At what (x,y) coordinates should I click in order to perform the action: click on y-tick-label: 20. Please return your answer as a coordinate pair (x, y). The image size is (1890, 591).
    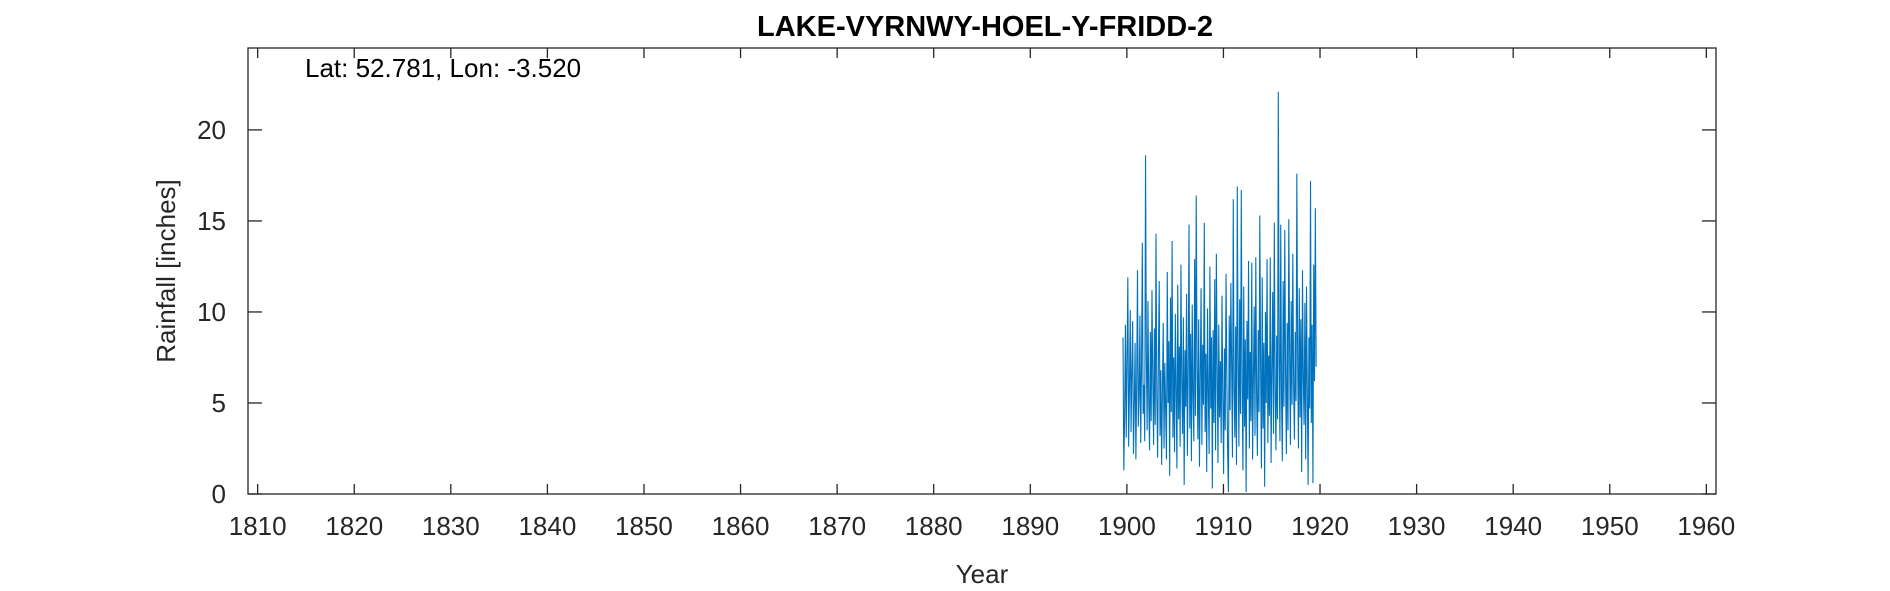
    Looking at the image, I should click on (211, 130).